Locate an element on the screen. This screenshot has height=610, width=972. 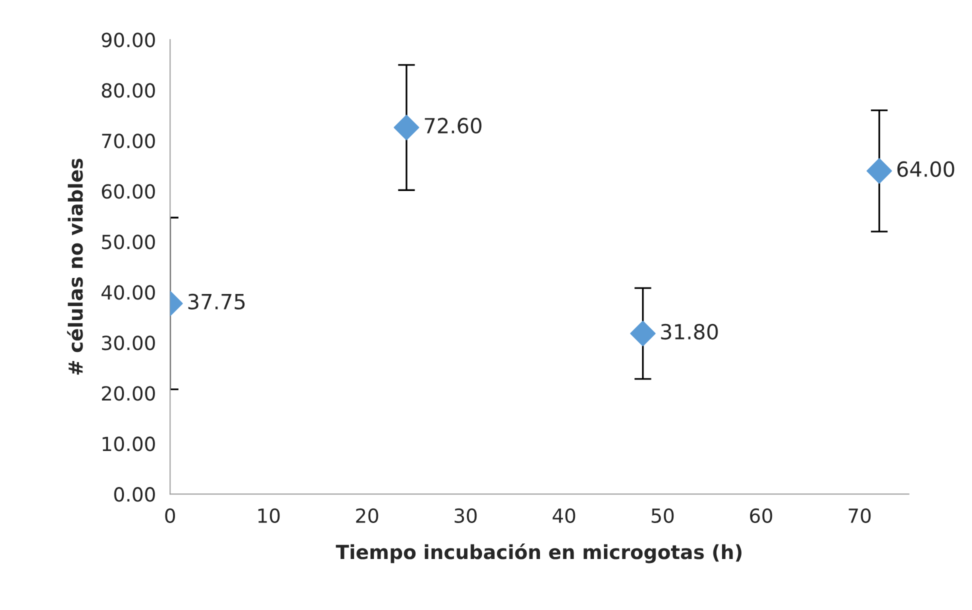
y-tick-label: 10.00 is located at coordinates (128, 444).